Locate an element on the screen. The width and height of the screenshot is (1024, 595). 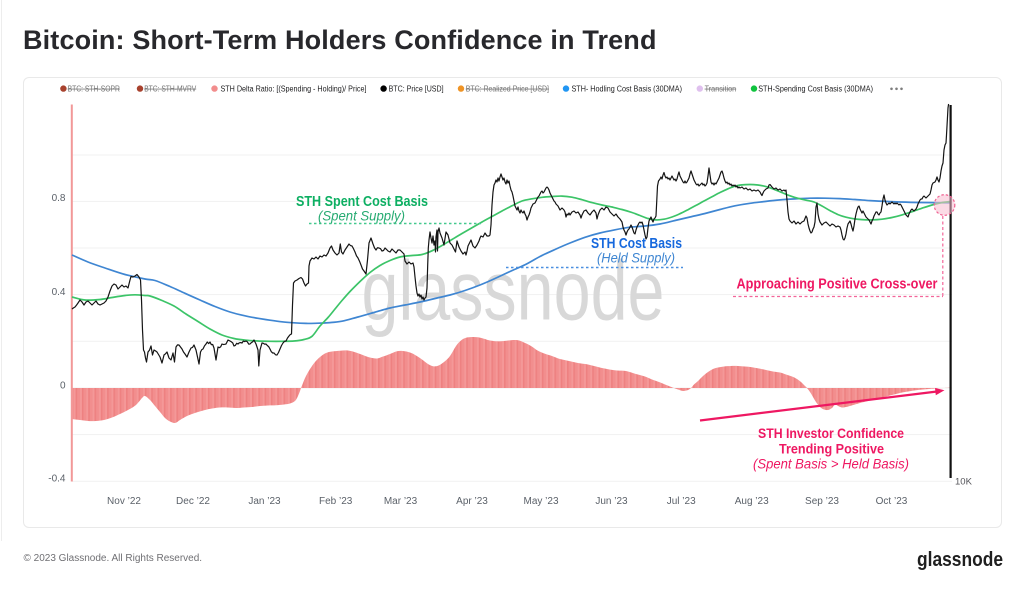
svg-text: BTC: STH-MVRV is located at coordinates (170, 88).